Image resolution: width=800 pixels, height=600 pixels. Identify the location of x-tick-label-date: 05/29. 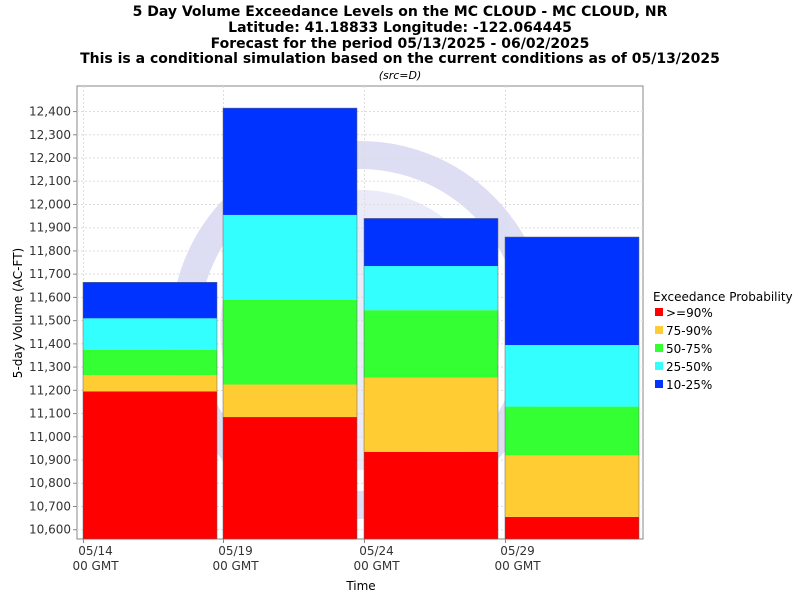
(517, 551).